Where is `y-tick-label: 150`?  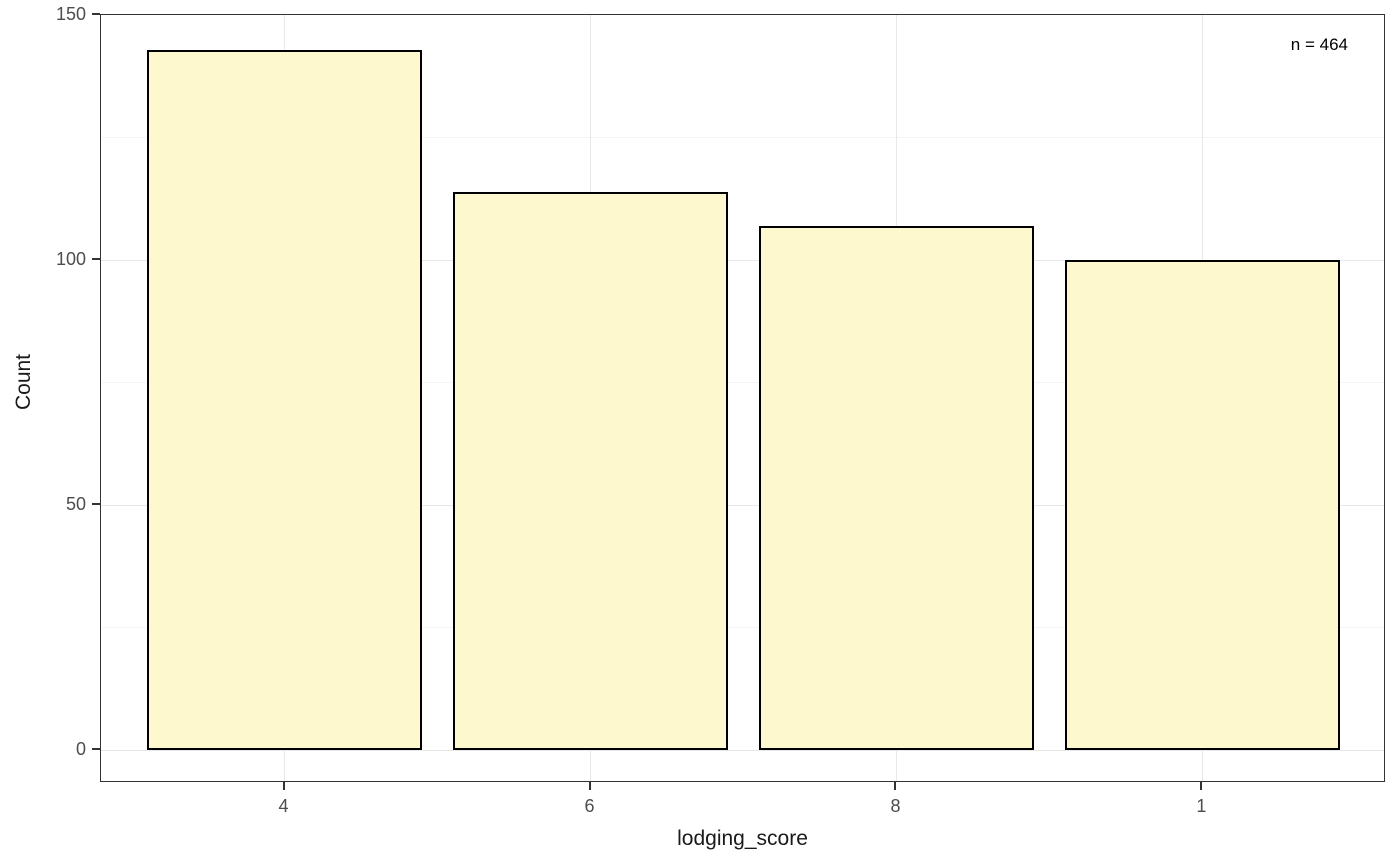
y-tick-label: 150 is located at coordinates (70, 14).